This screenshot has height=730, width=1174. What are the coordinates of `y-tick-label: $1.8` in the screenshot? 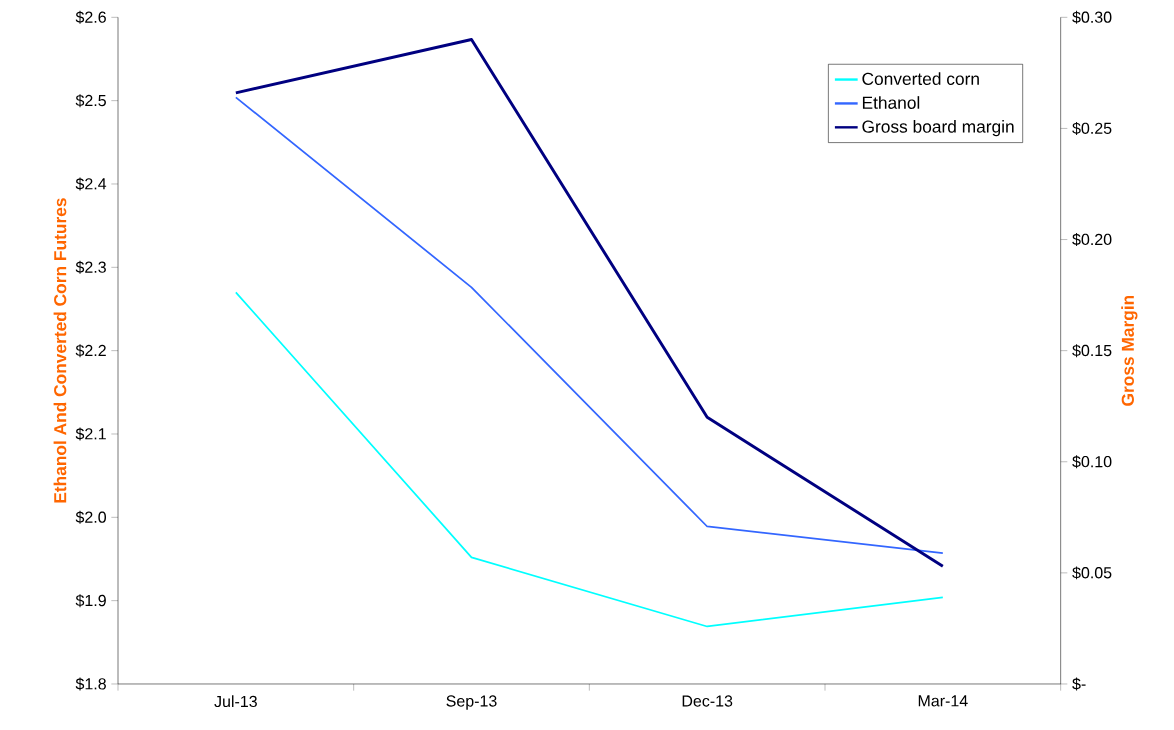 It's located at (90, 684).